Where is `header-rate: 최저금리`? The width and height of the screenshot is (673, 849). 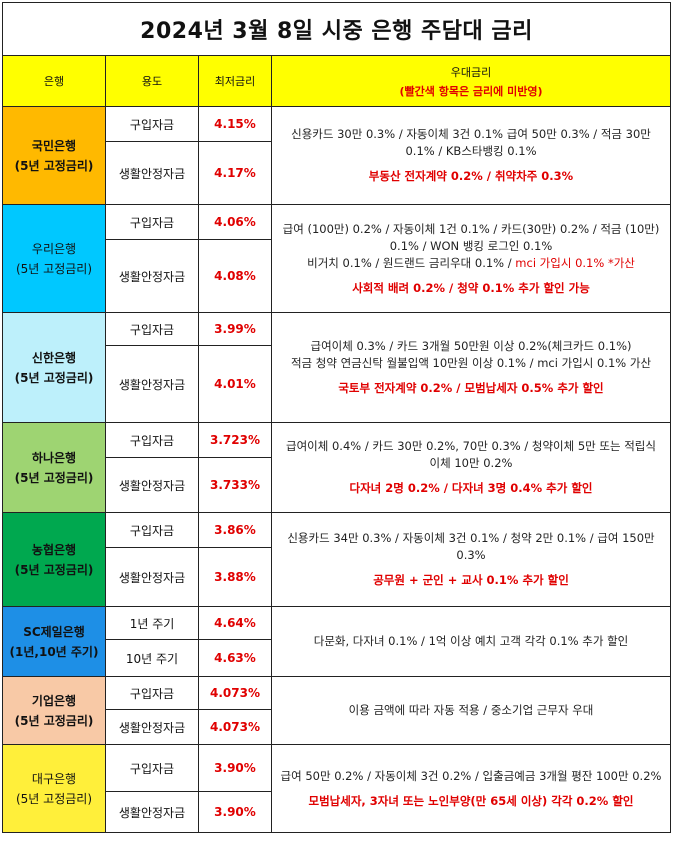
header-rate: 최저금리 is located at coordinates (235, 81).